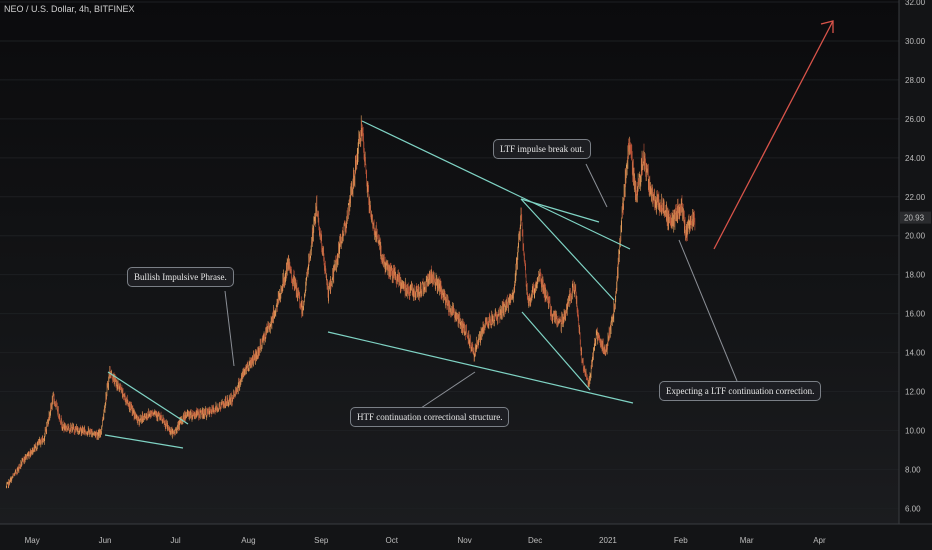 This screenshot has height=550, width=932. Describe the element at coordinates (915, 431) in the screenshot. I see `price-tick-2: 10.00` at that location.